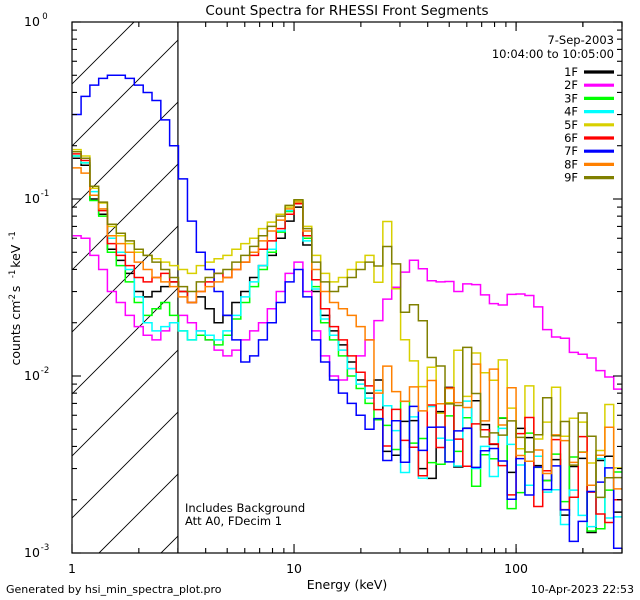 This screenshot has height=600, width=640. I want to click on x-axis-label: Energy (keV), so click(347, 584).